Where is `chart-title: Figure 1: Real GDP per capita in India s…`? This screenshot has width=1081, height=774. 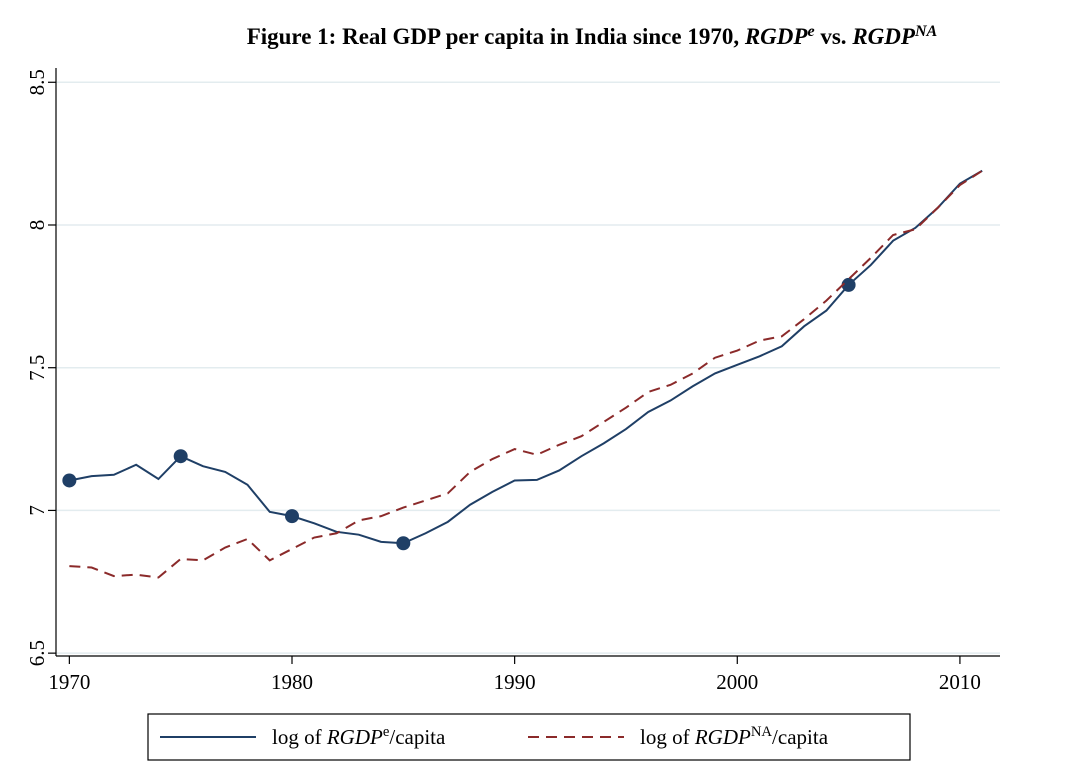
chart-title: Figure 1: Real GDP per capita in India s… is located at coordinates (592, 36).